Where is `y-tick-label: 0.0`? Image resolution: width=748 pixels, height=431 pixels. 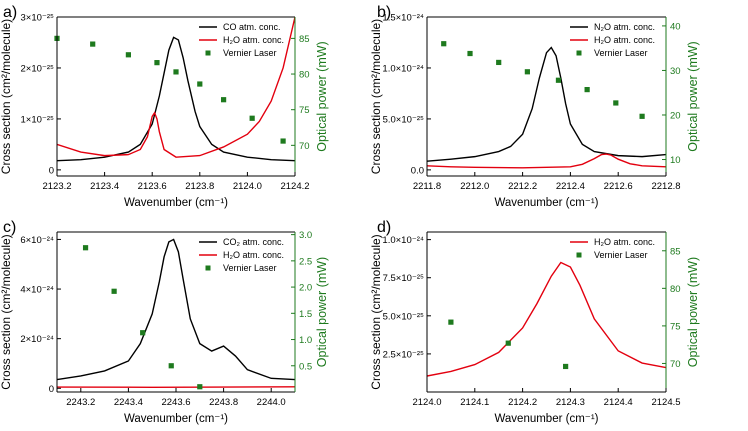 y-tick-label: 0.0 is located at coordinates (417, 170).